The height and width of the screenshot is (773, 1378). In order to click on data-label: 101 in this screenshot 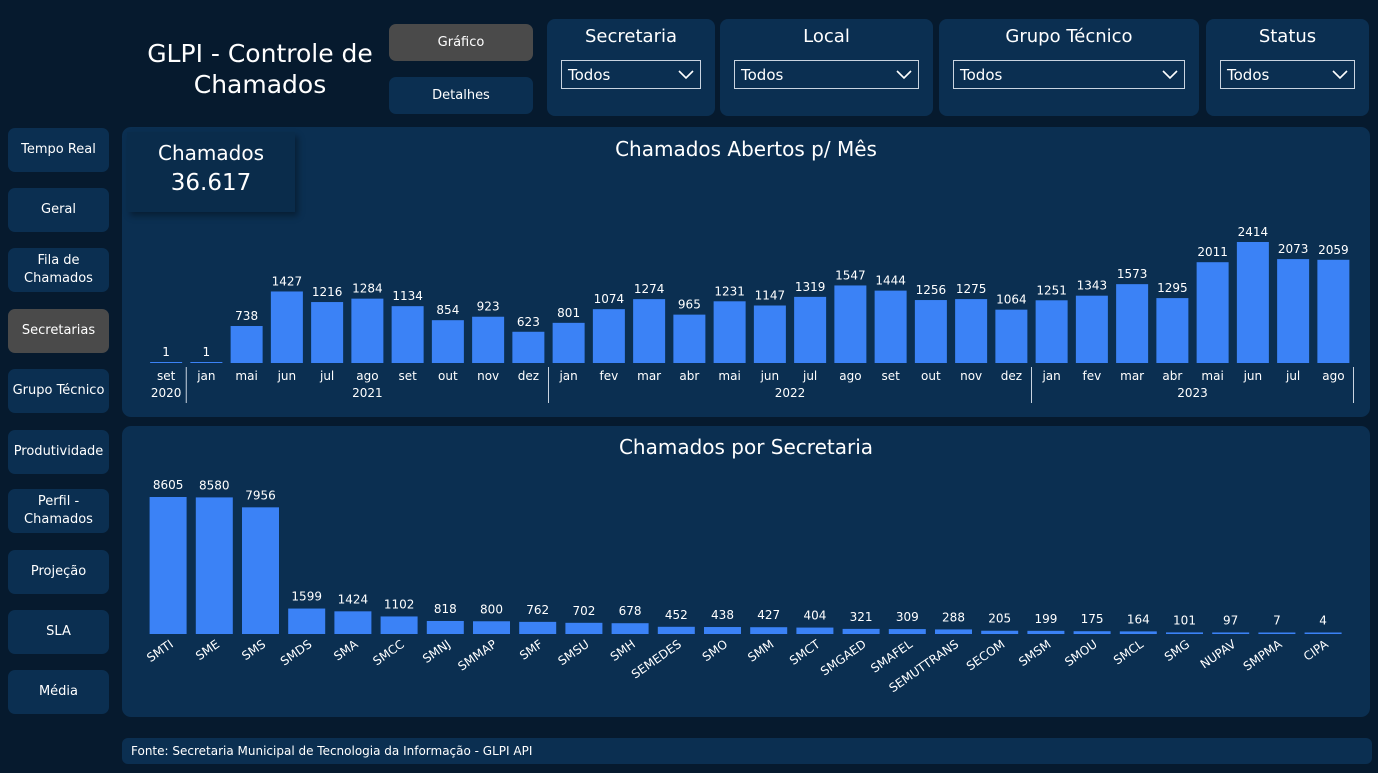, I will do `click(1184, 620)`.